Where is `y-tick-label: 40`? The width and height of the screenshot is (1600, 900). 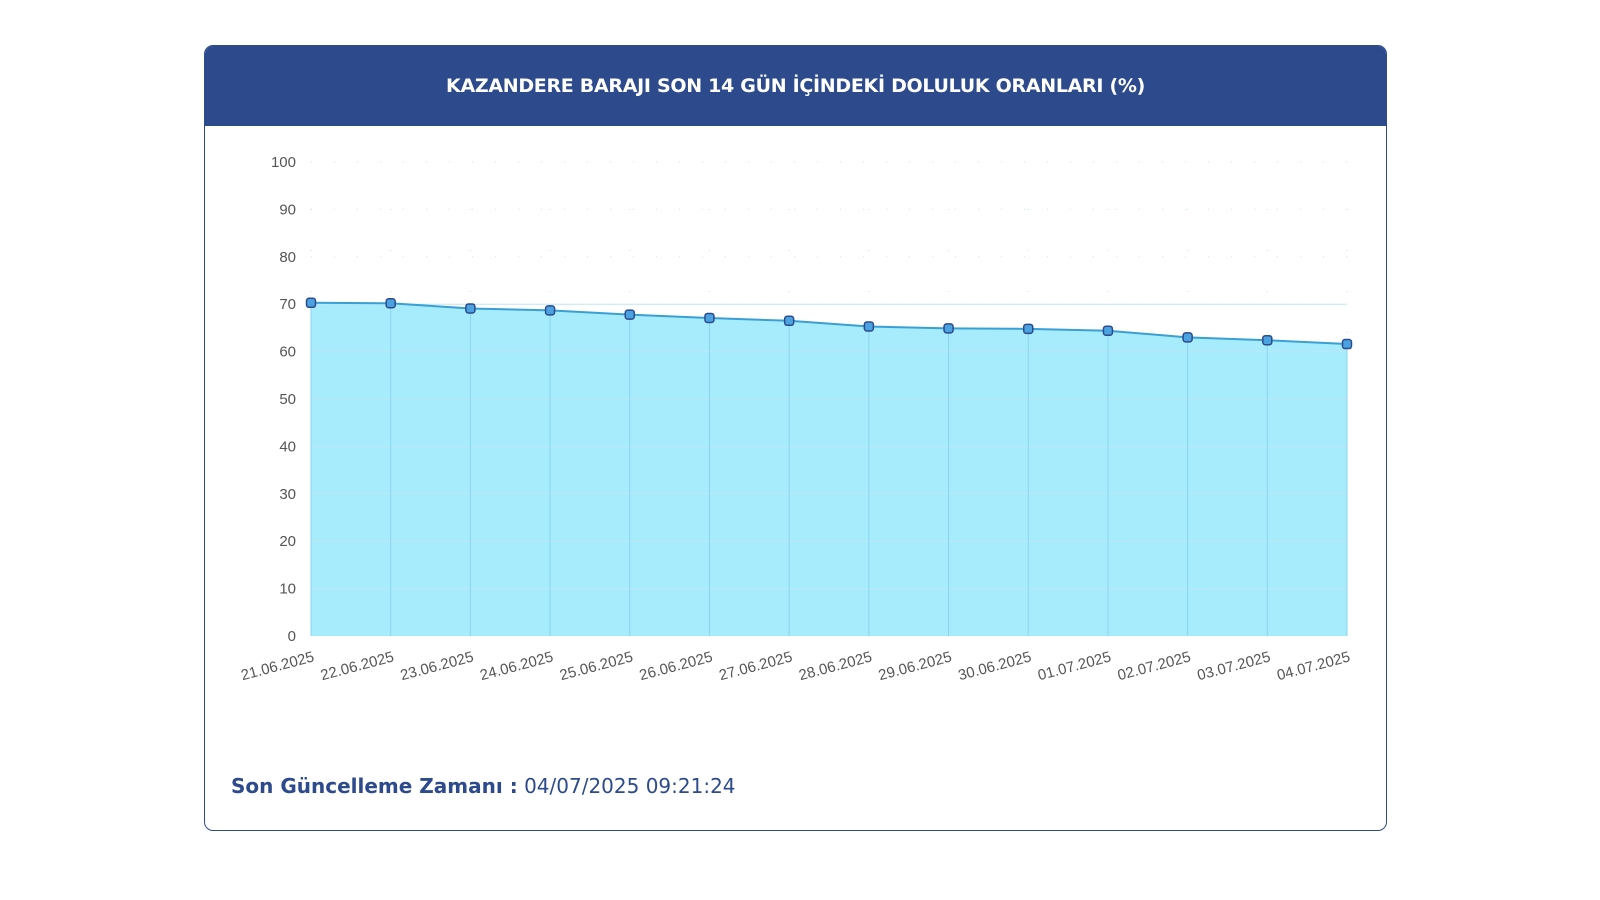 y-tick-label: 40 is located at coordinates (287, 446).